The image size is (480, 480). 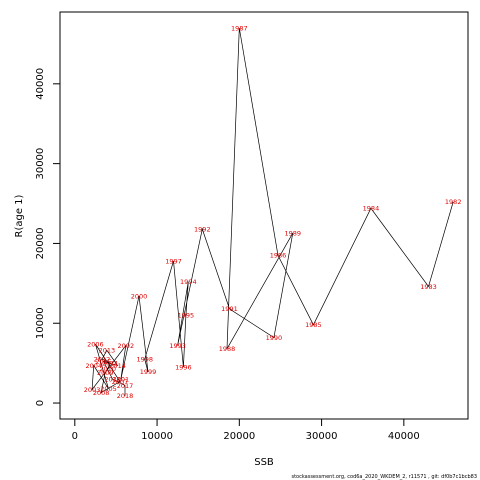 What do you see at coordinates (177, 346) in the screenshot?
I see `point-label-1993: 1993` at bounding box center [177, 346].